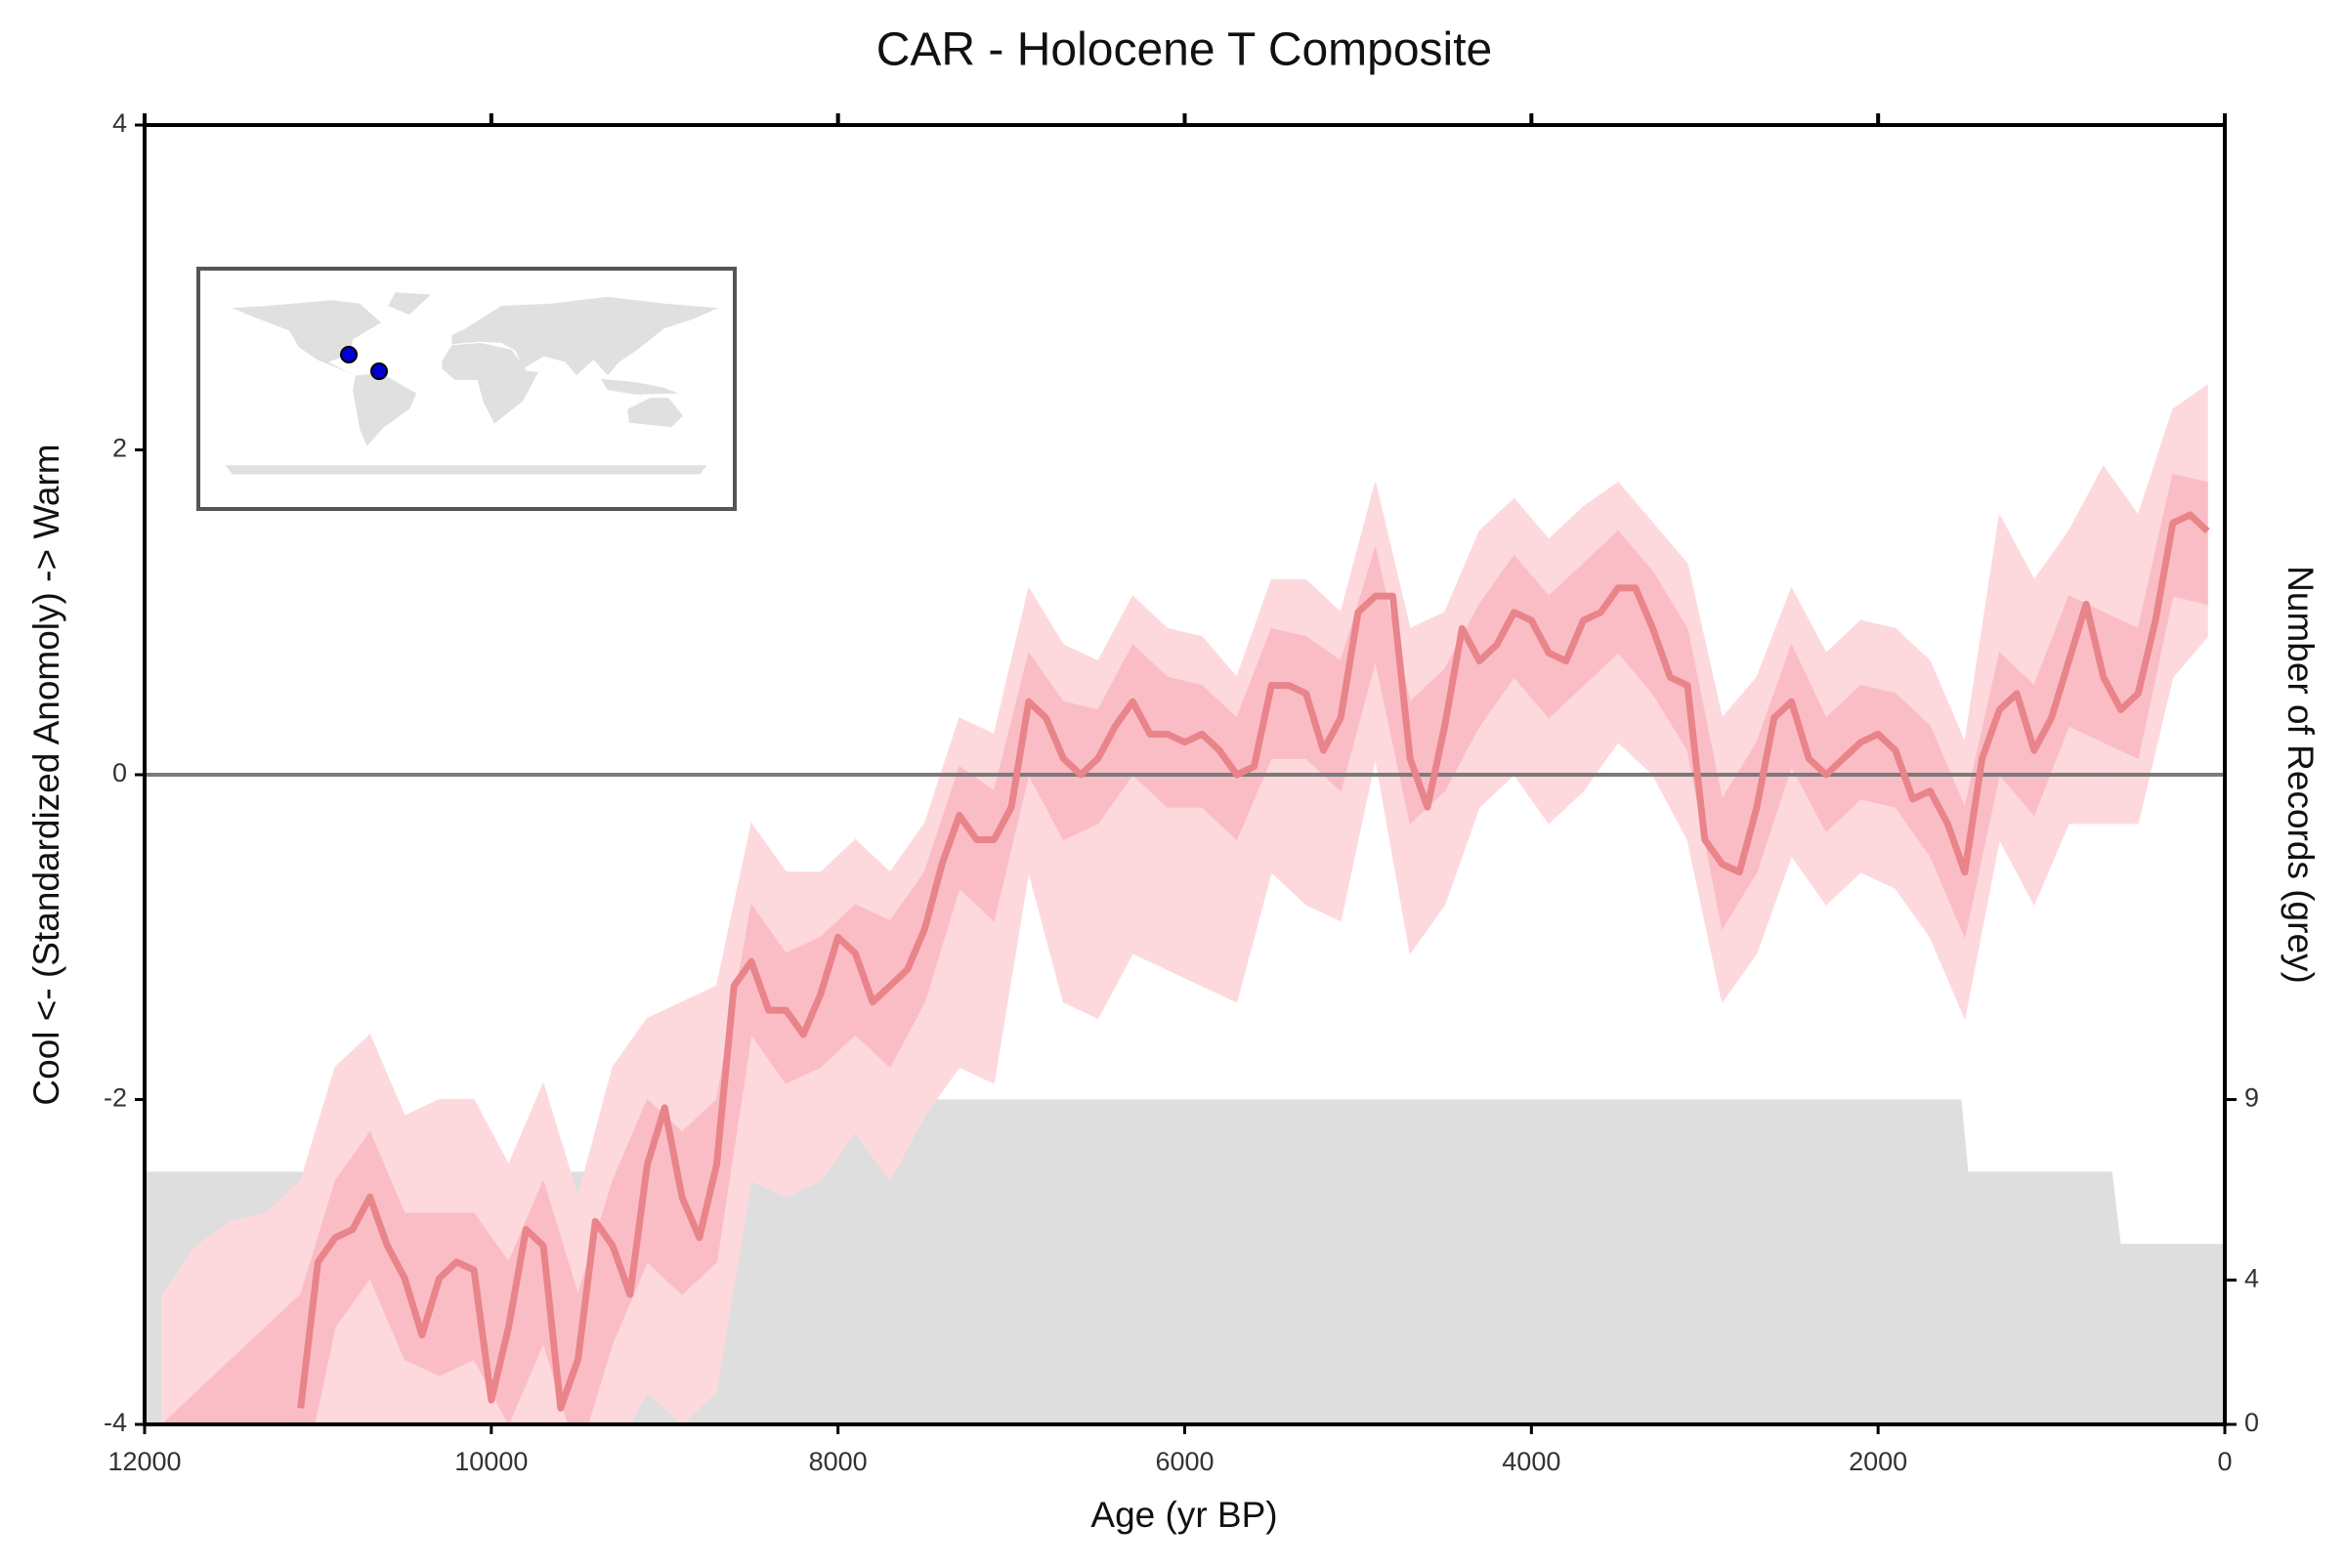 The width and height of the screenshot is (2345, 1568). I want to click on y-tick-label: -2, so click(115, 1098).